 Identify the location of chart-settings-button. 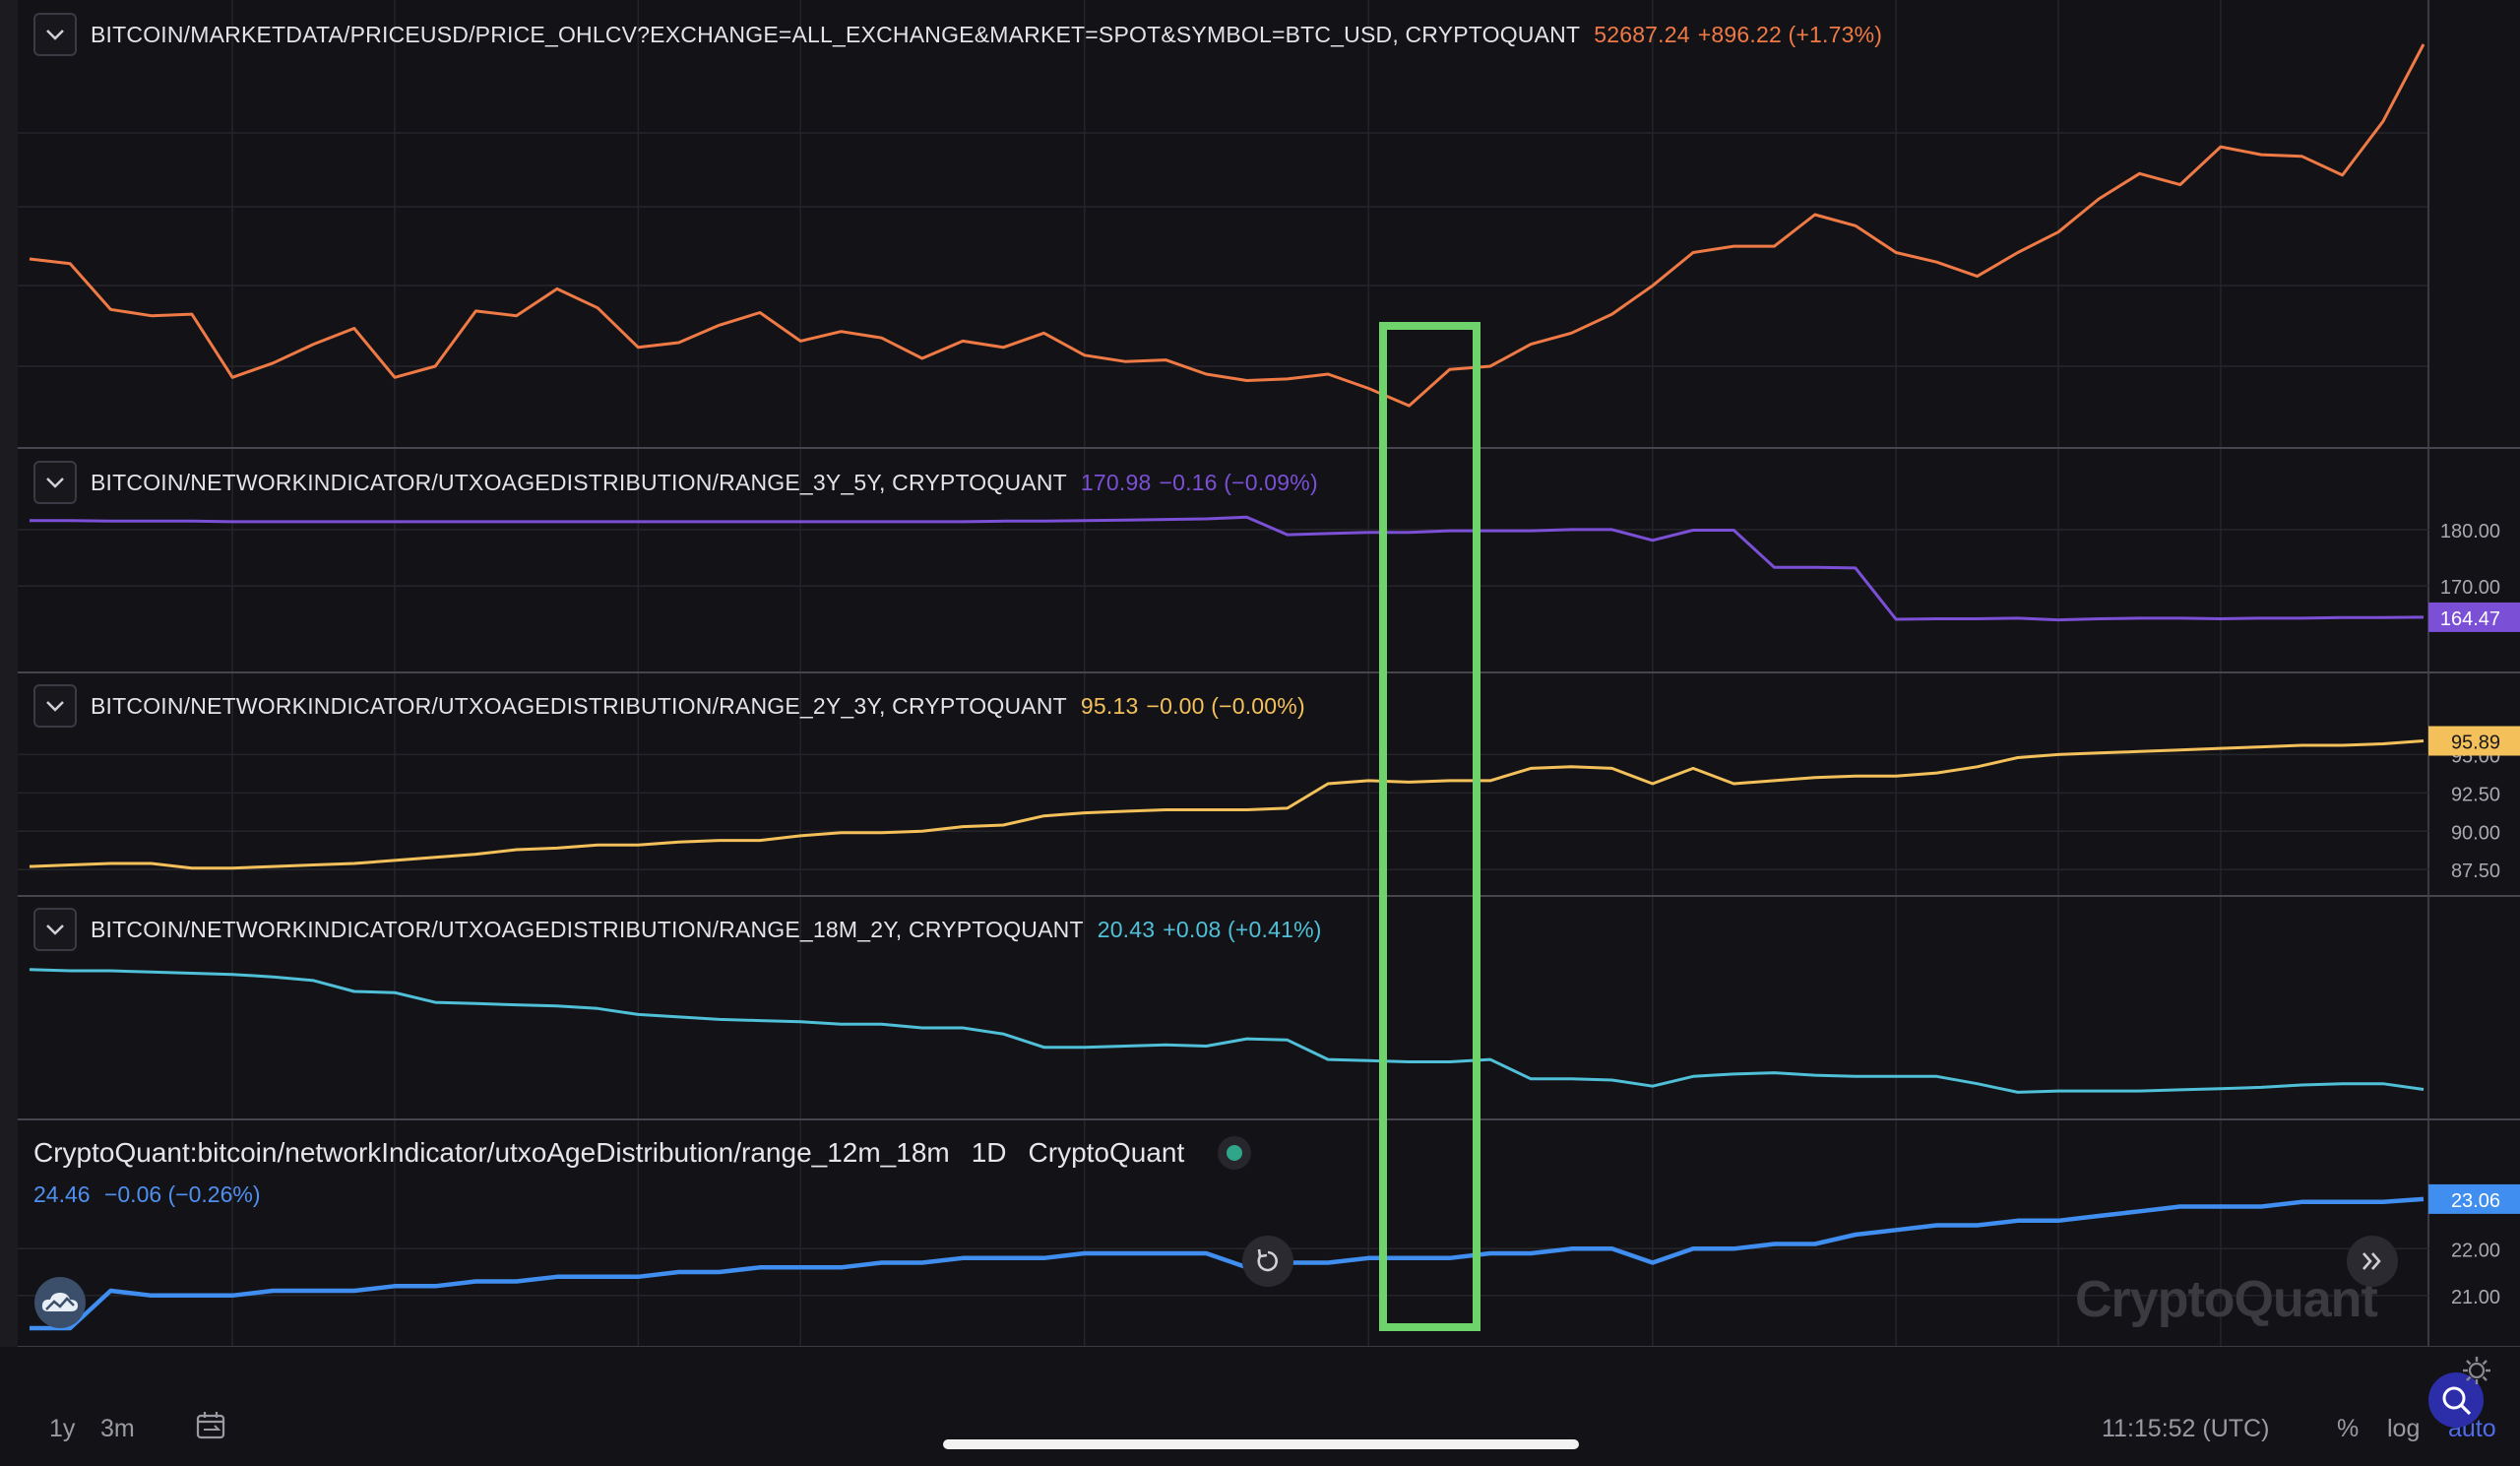
(2476, 1373).